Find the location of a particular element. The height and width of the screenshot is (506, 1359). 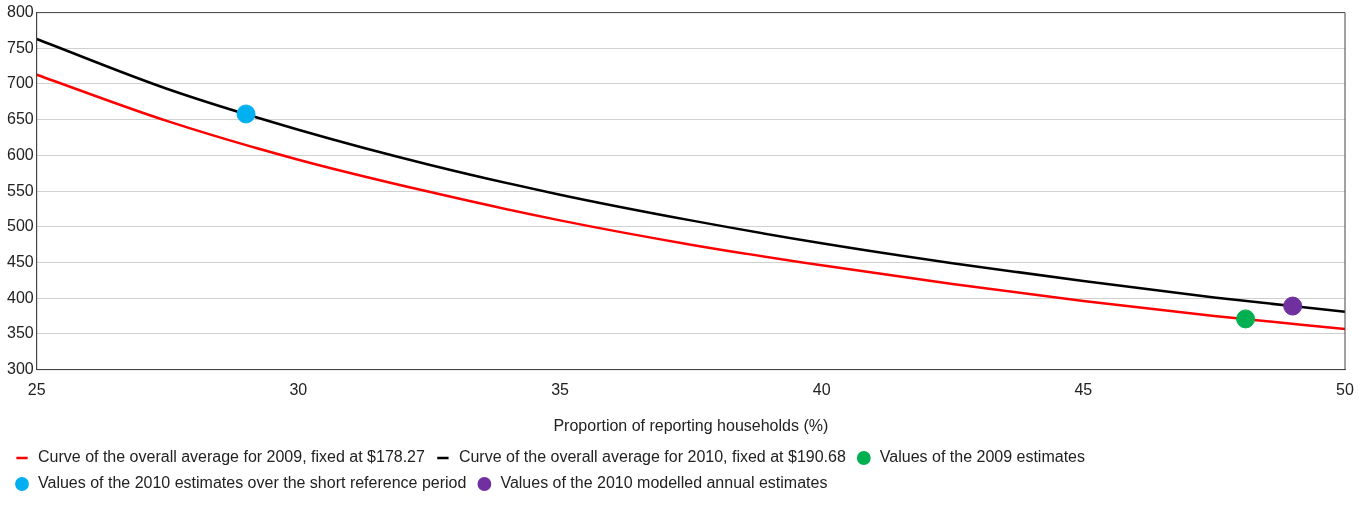

y-tick-label: 400 is located at coordinates (20, 297).